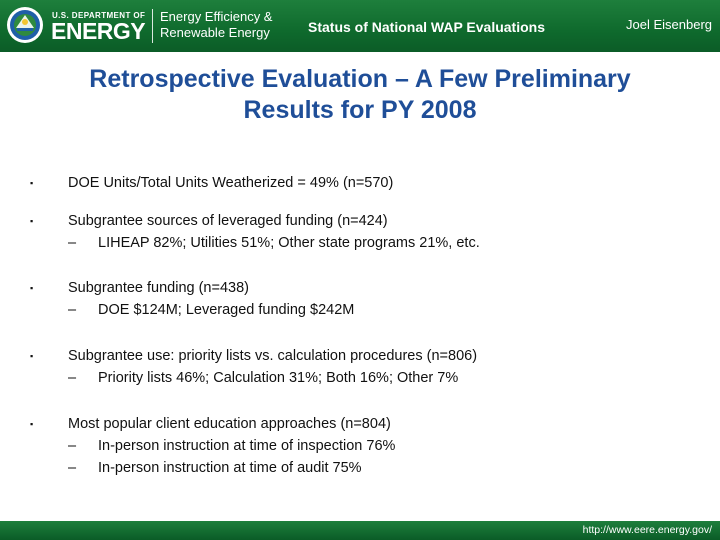 The image size is (720, 540). I want to click on eere-label: Energy Efficiency & Renewable Energy, so click(216, 25).